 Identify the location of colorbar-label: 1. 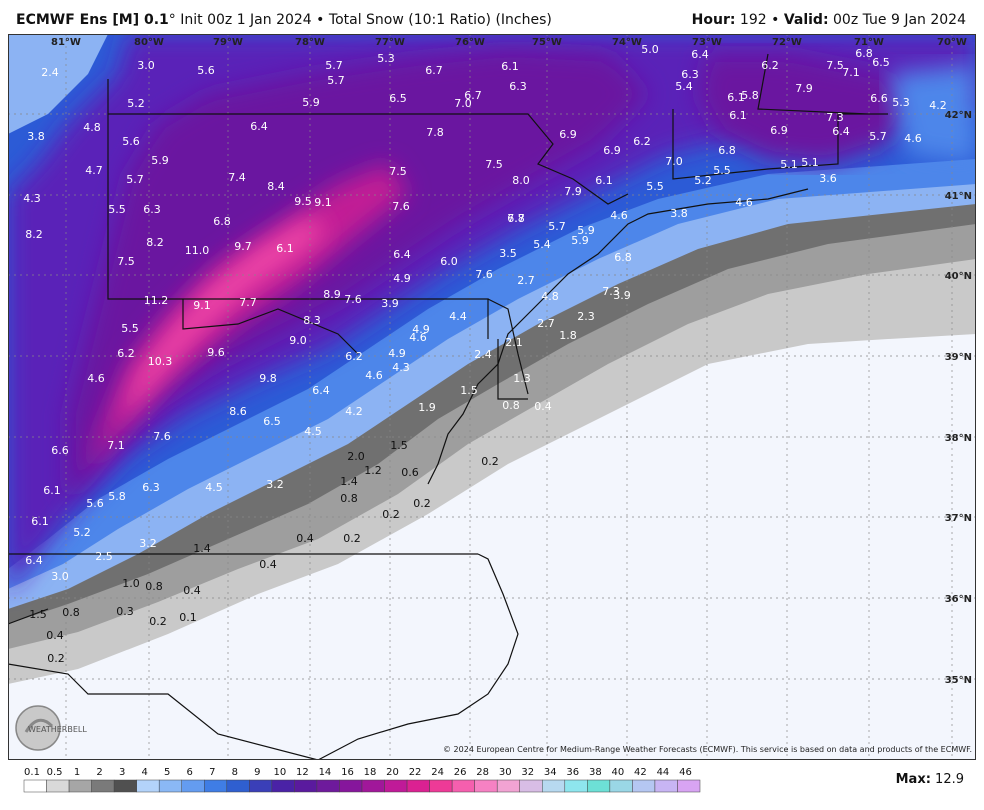
(77, 772).